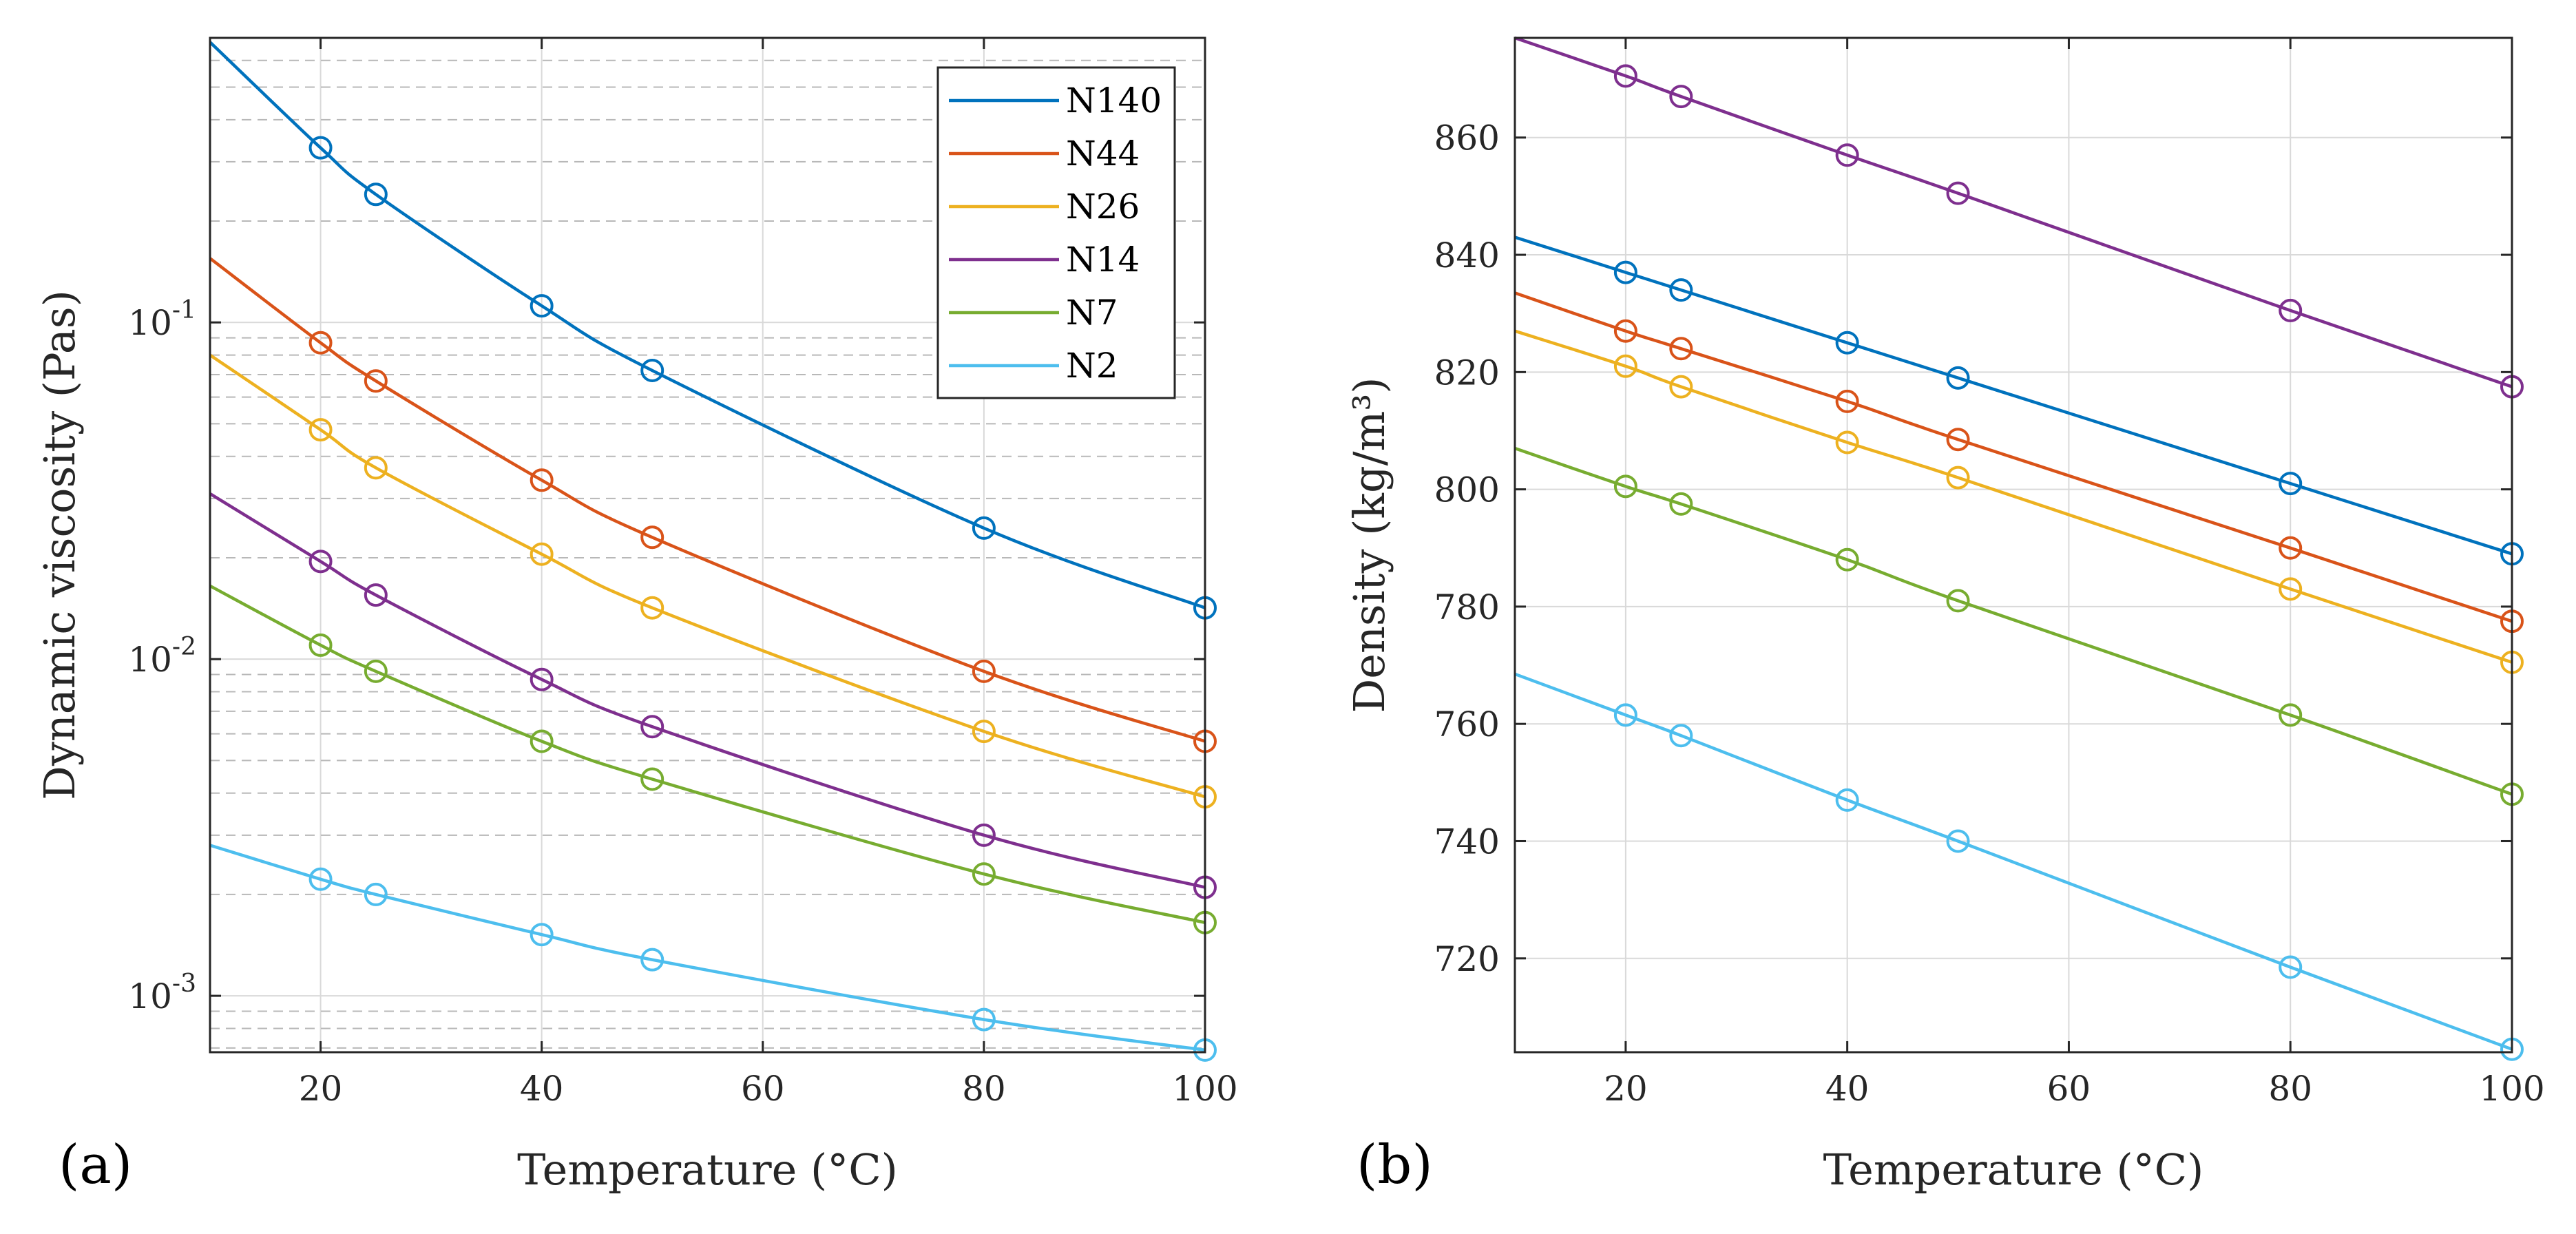  I want to click on x-tick-label: 80, so click(984, 1089).